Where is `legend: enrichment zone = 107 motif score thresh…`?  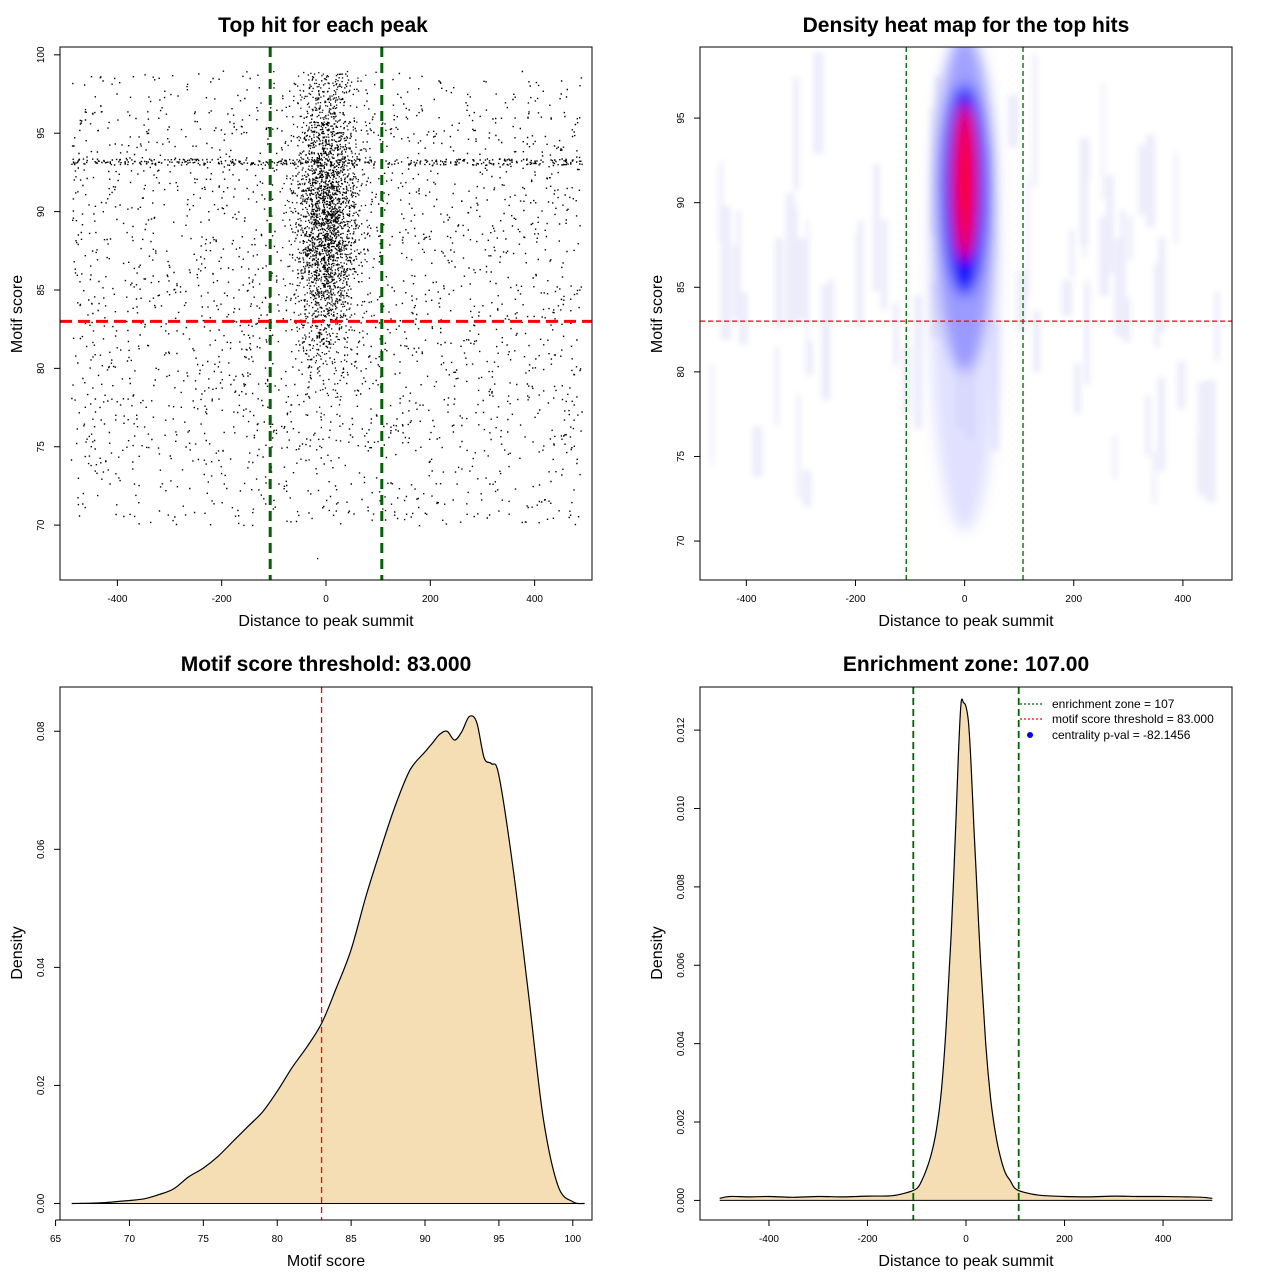
legend: enrichment zone = 107 motif score thresh… is located at coordinates (1117, 719).